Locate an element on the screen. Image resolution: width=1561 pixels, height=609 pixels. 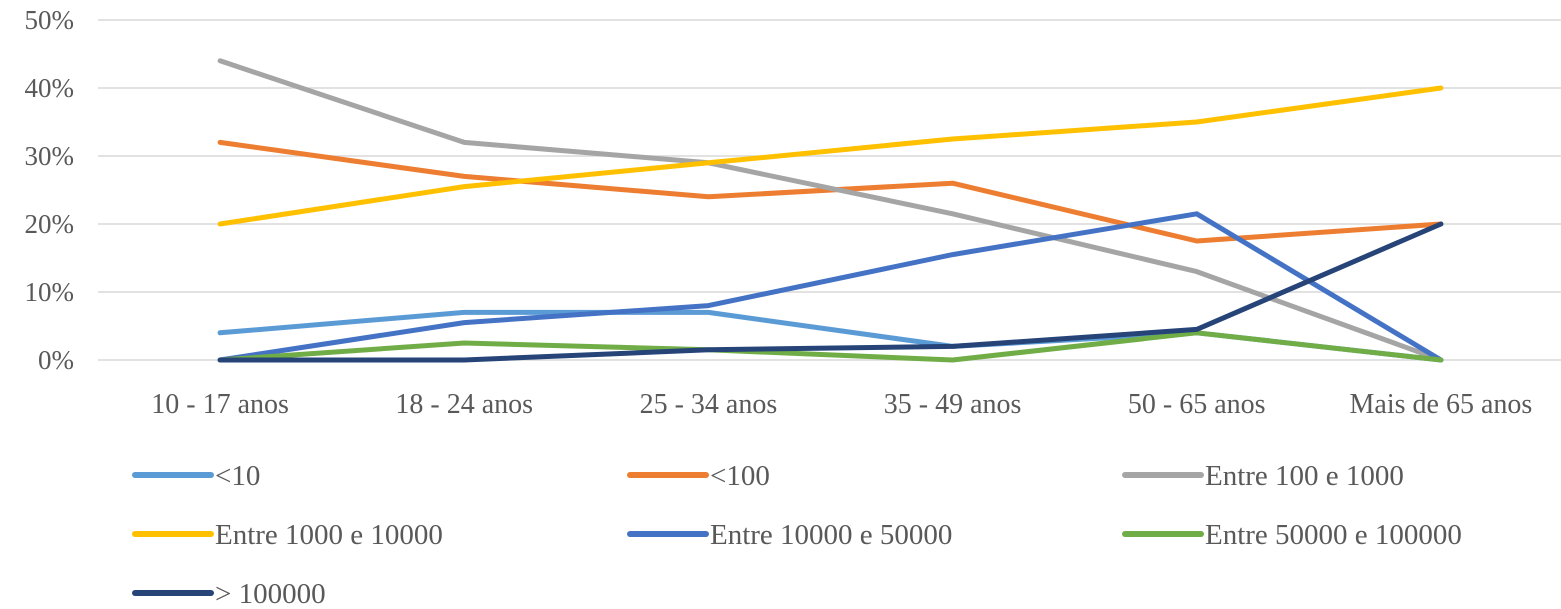
legend-item: Entre 10000 e 50000 is located at coordinates (789, 535).